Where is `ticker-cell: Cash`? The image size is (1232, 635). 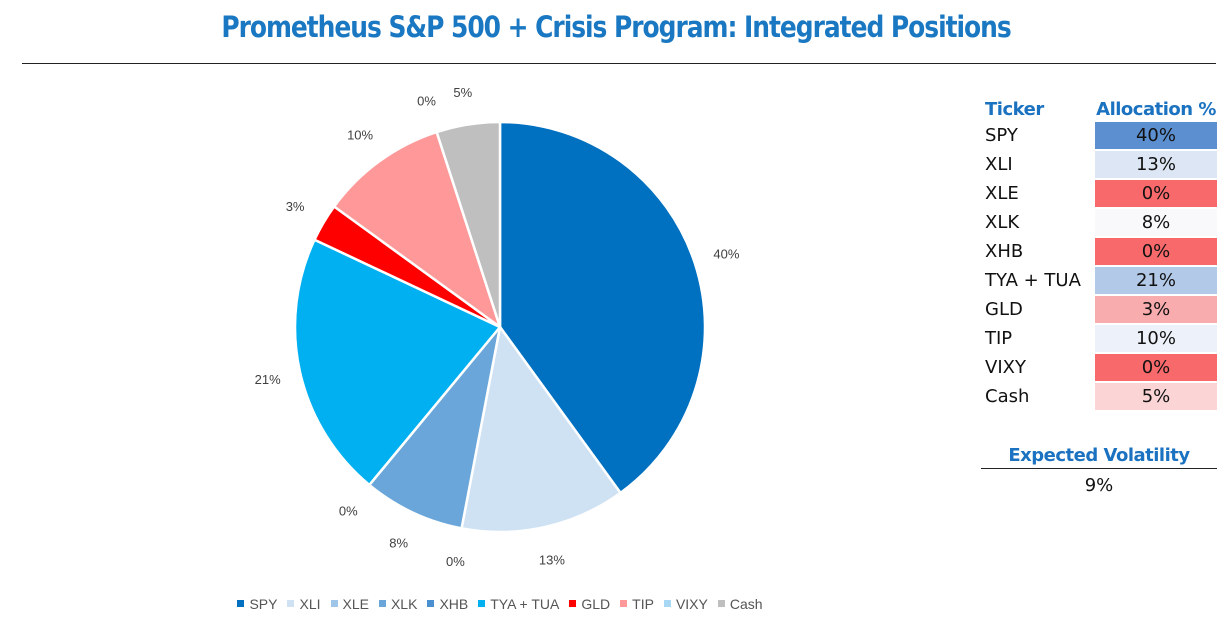
ticker-cell: Cash is located at coordinates (1038, 397).